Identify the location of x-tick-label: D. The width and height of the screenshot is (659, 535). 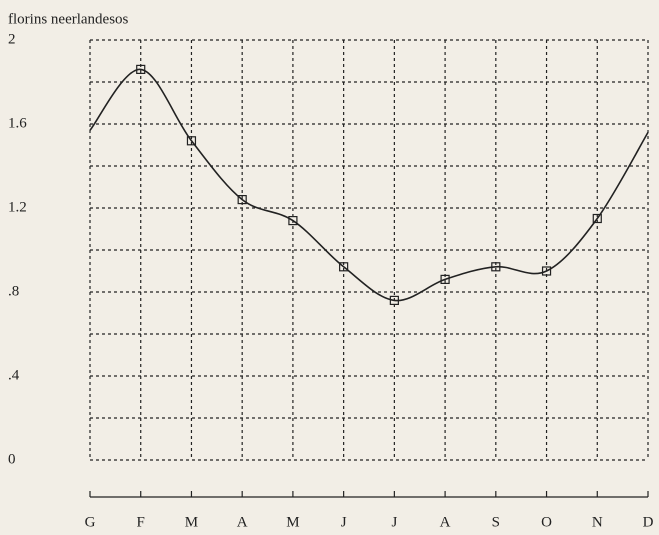
(648, 522).